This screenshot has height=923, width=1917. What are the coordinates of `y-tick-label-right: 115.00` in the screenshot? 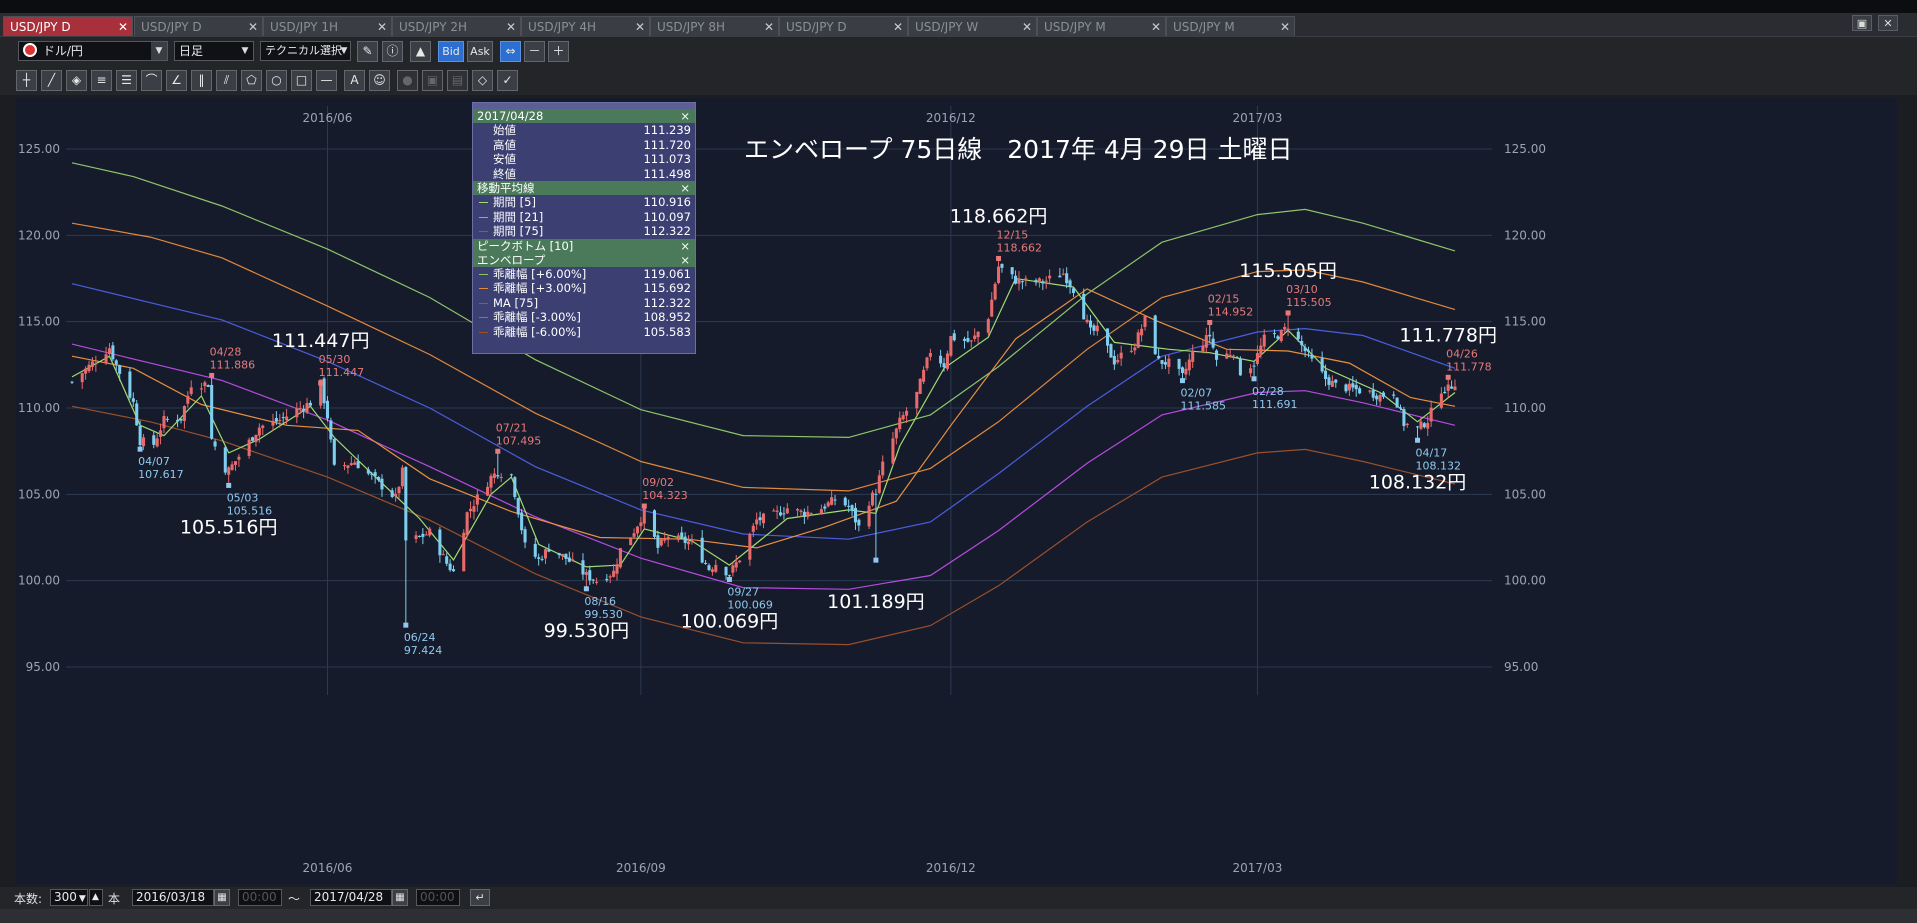 It's located at (1525, 322).